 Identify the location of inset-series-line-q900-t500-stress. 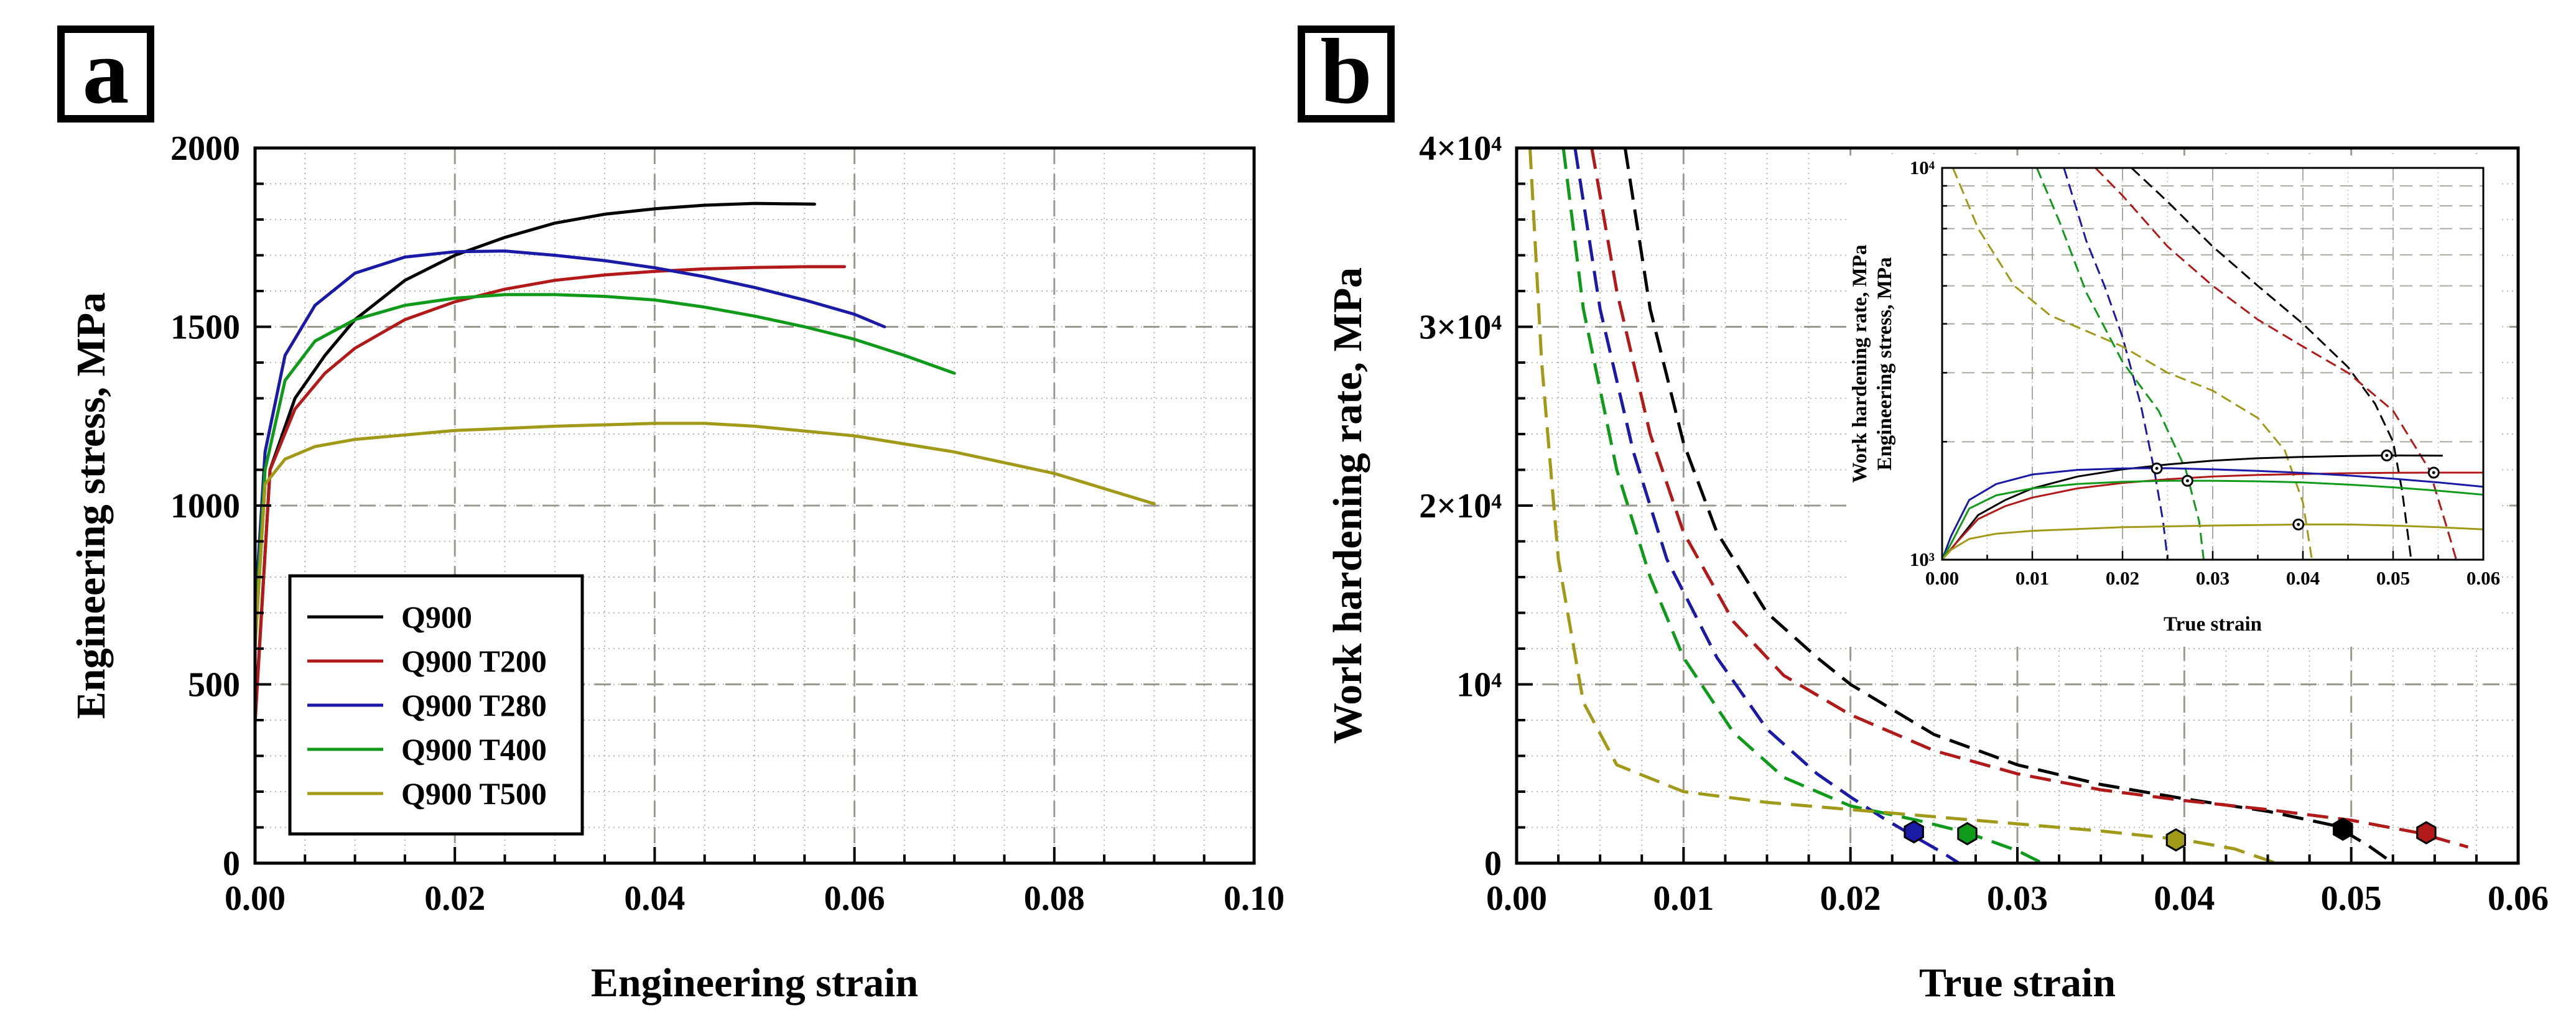
(2212, 542).